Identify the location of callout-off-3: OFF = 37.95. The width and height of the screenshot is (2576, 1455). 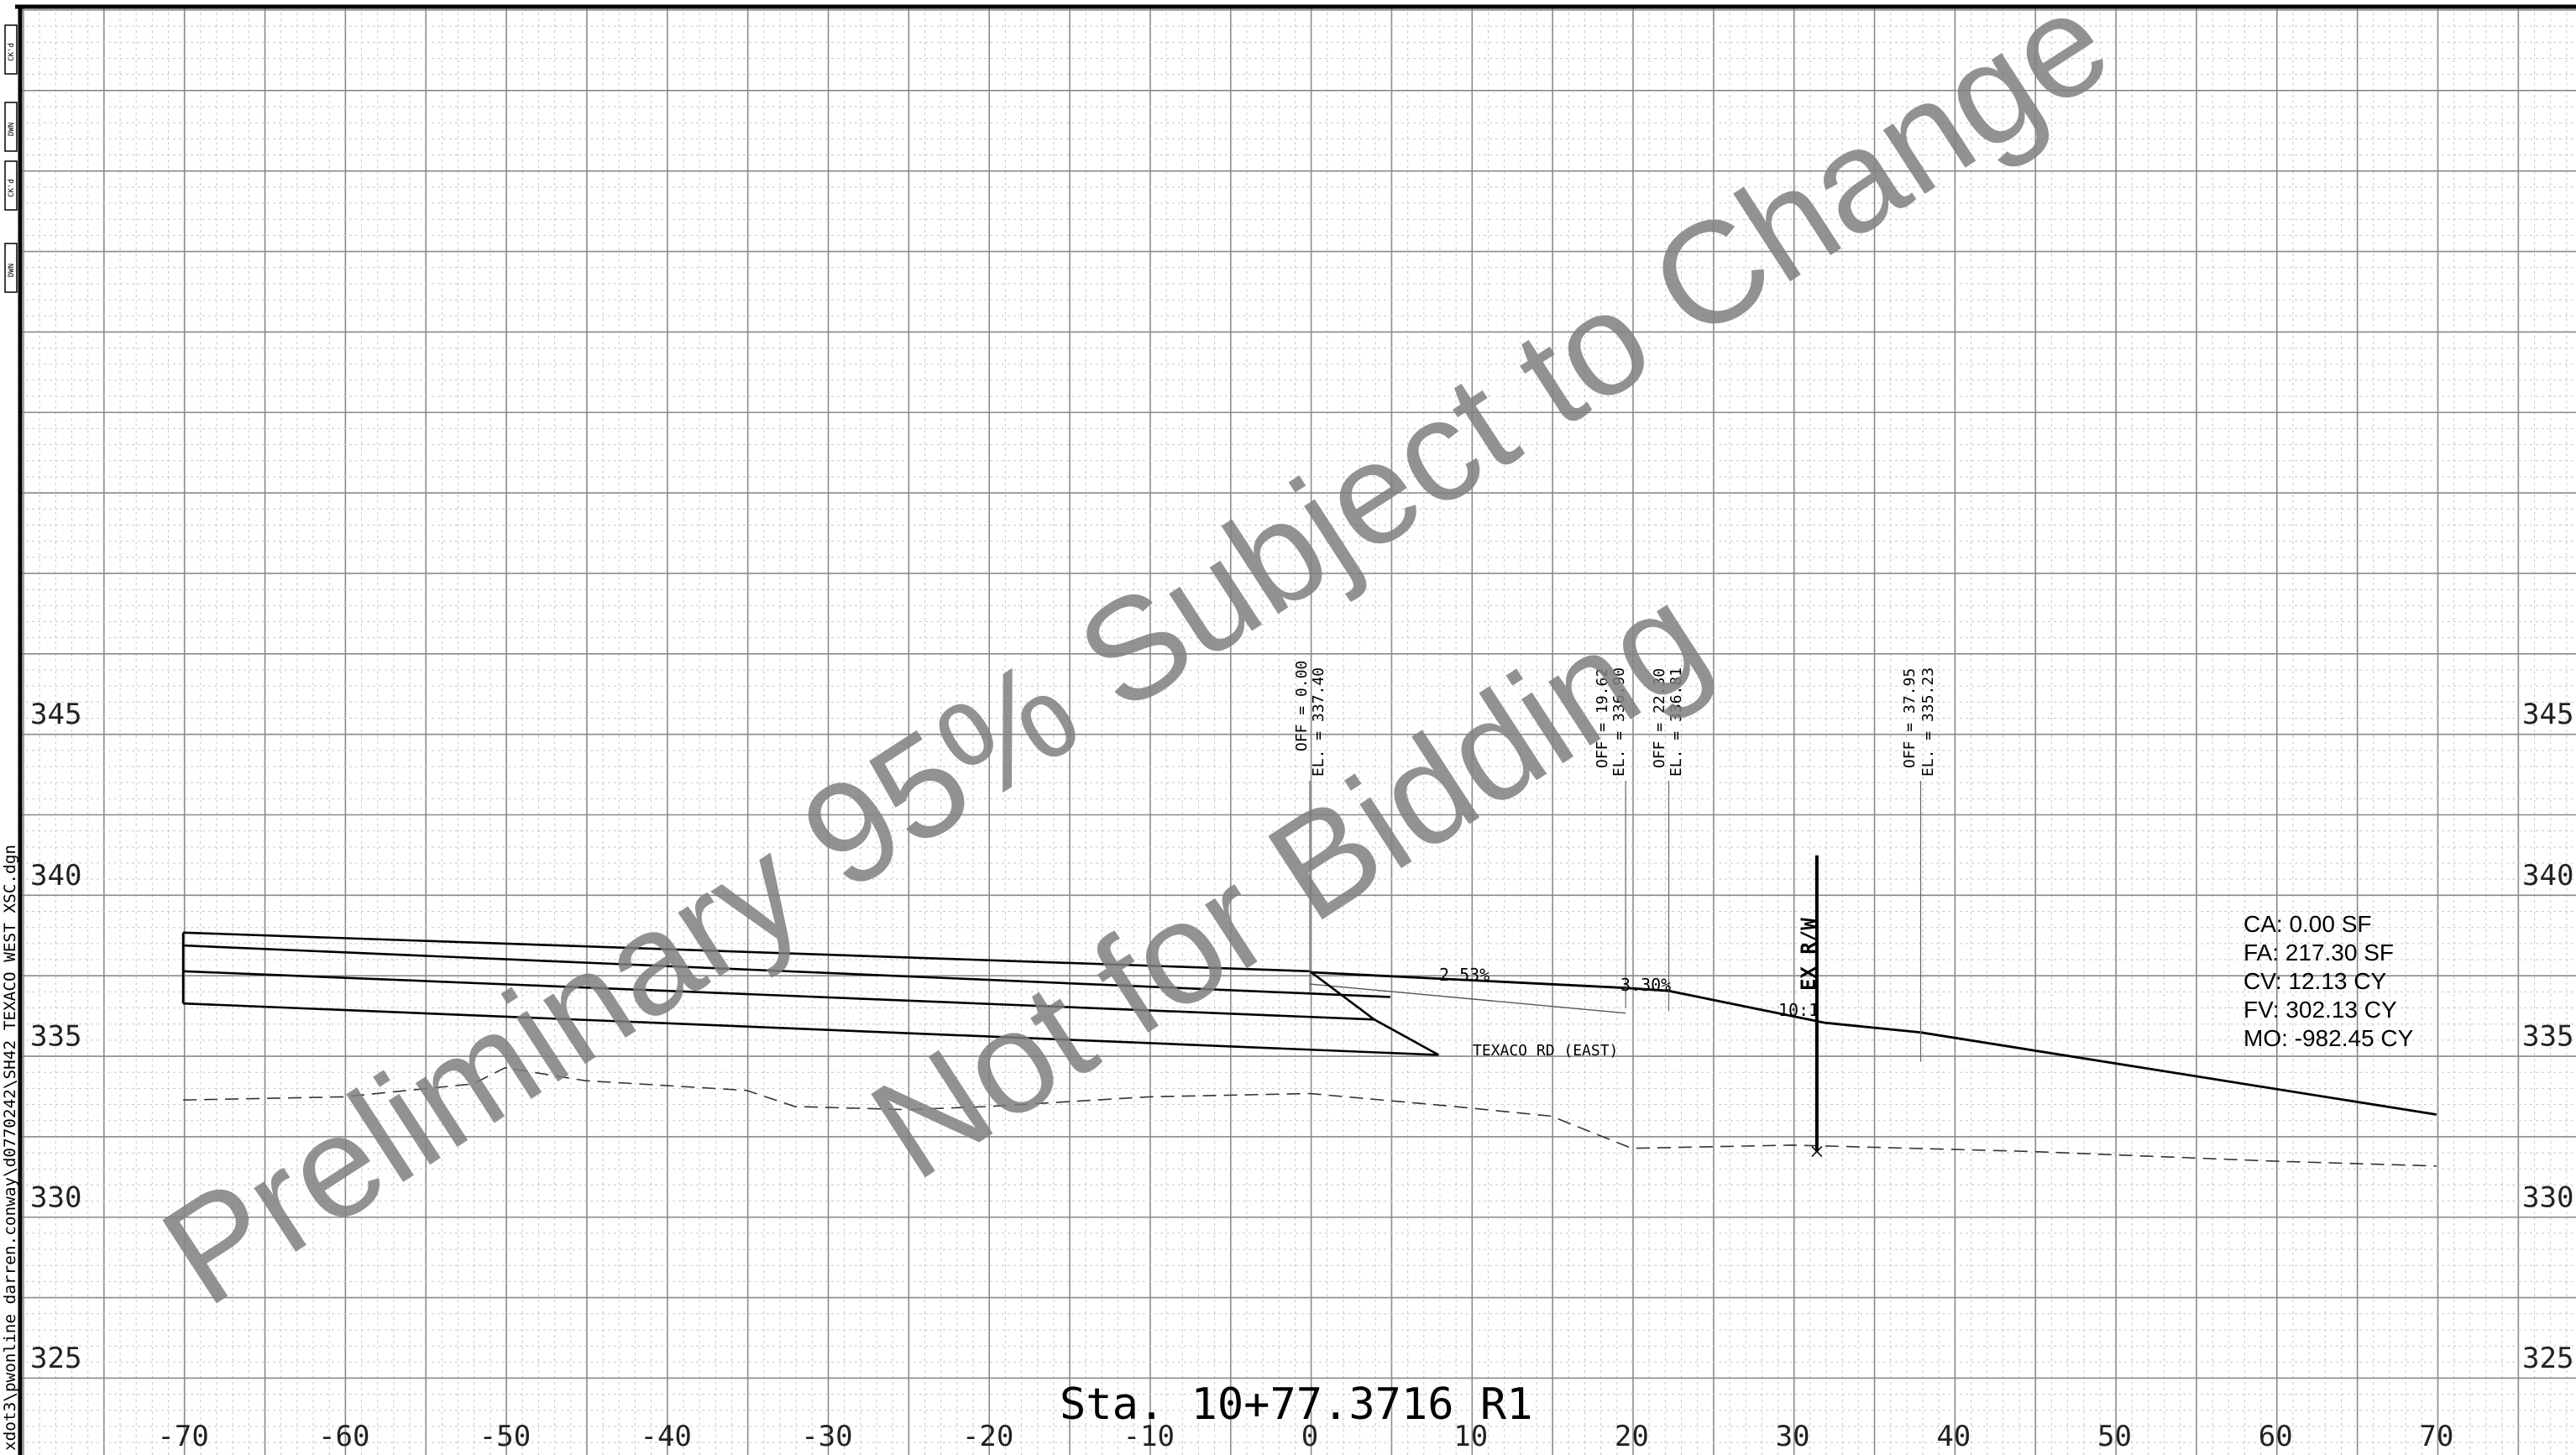
(1910, 718).